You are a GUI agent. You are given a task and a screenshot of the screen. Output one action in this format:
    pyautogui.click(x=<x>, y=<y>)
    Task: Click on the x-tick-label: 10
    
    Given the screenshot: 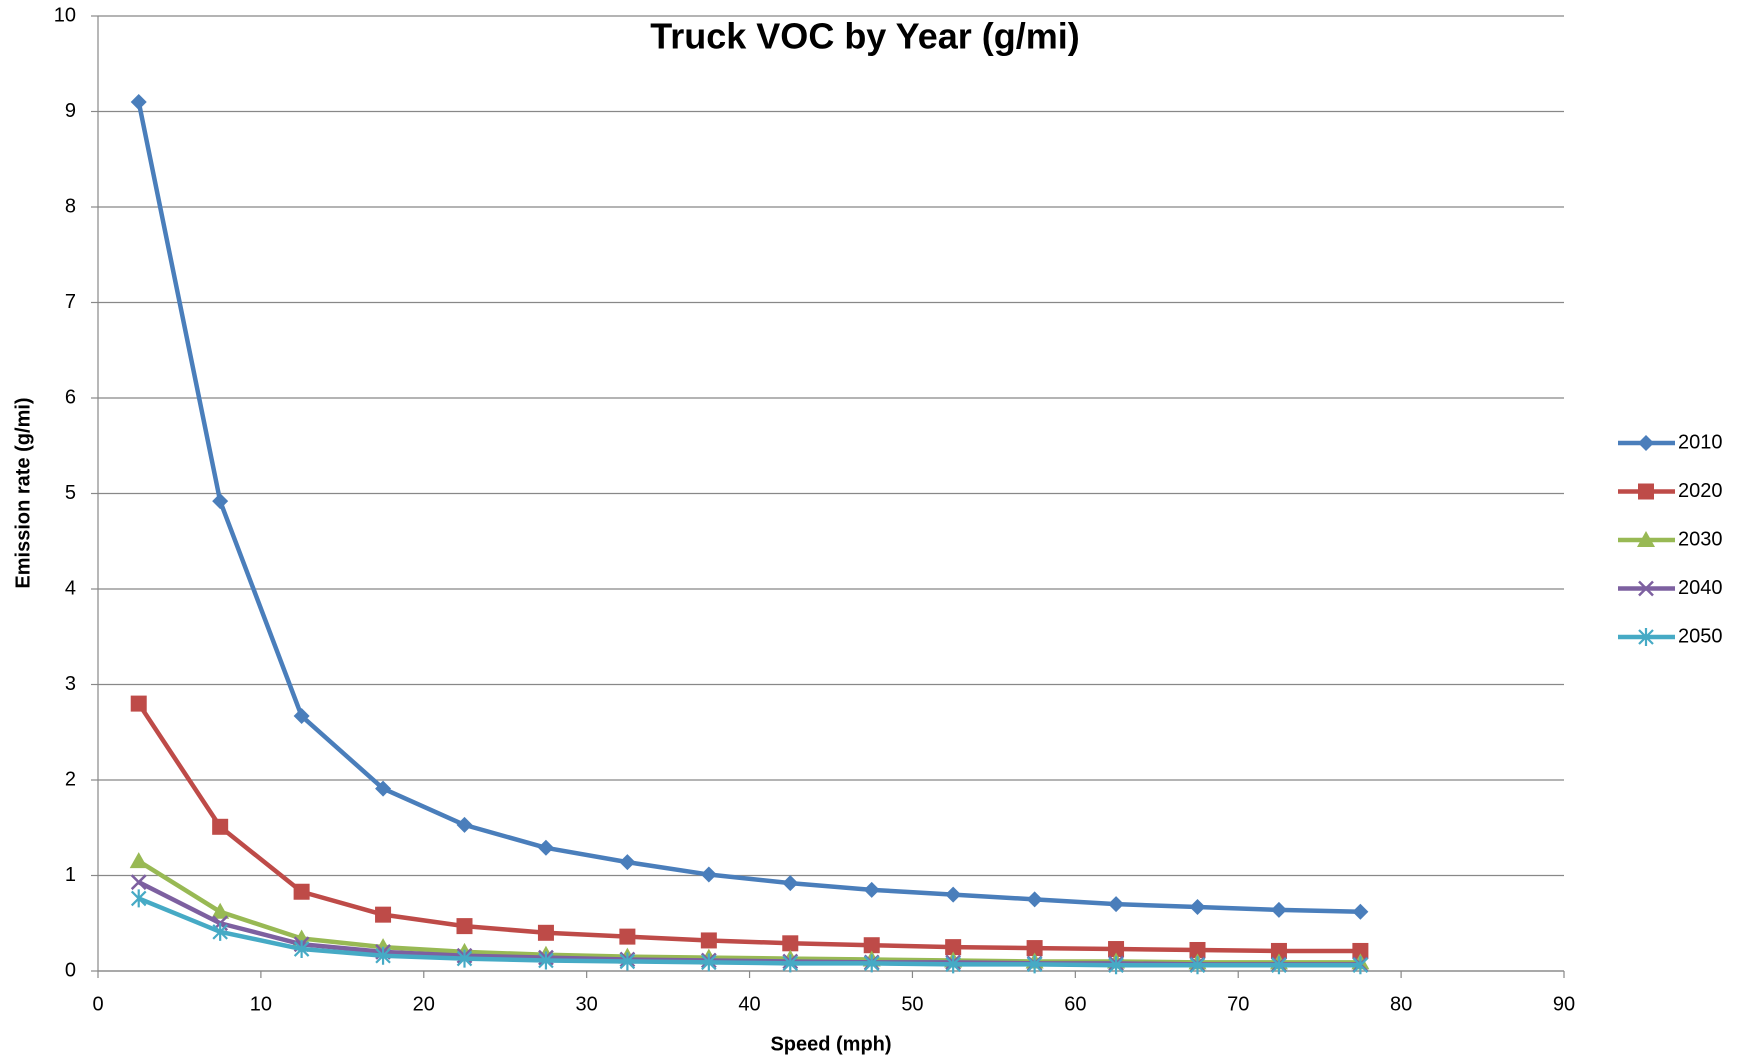 What is the action you would take?
    pyautogui.click(x=261, y=1004)
    